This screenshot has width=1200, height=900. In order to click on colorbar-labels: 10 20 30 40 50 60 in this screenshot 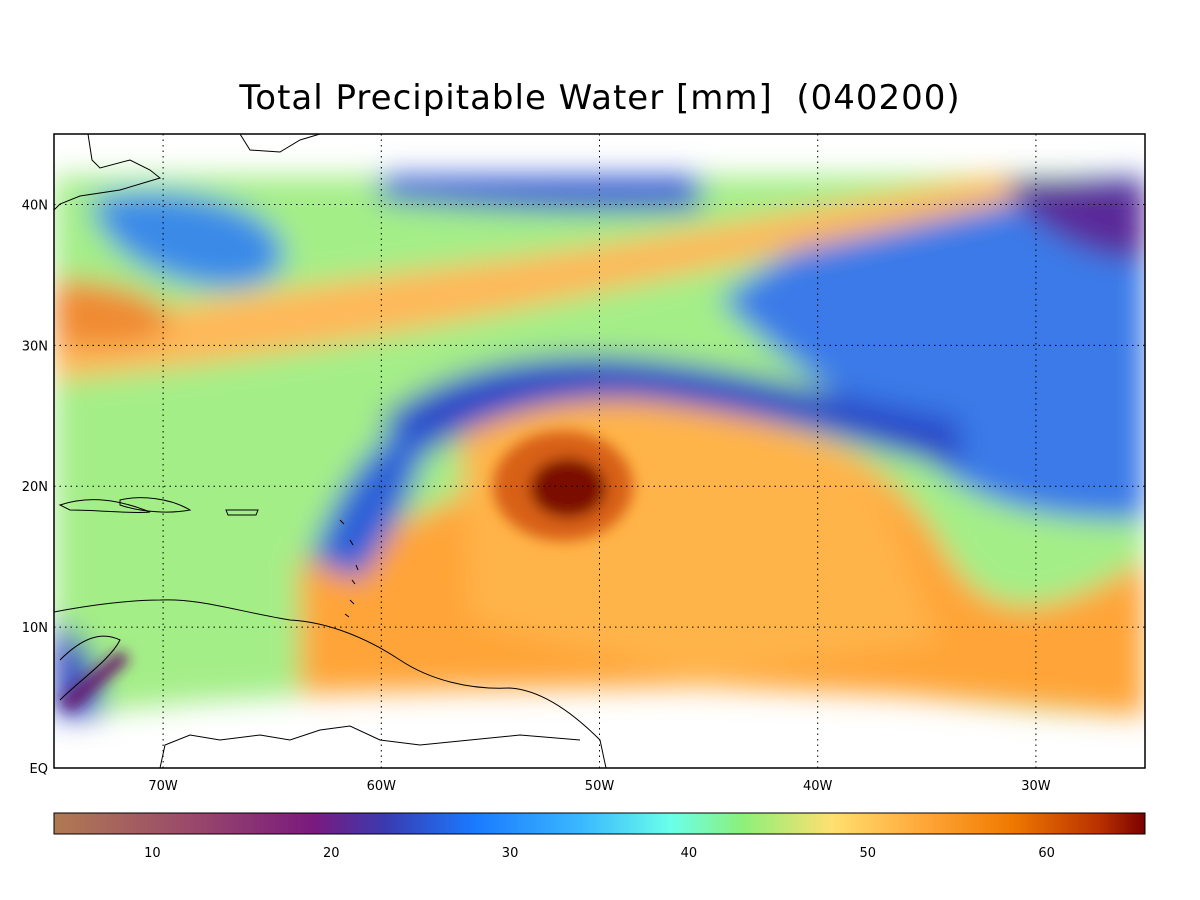, I will do `click(599, 853)`.